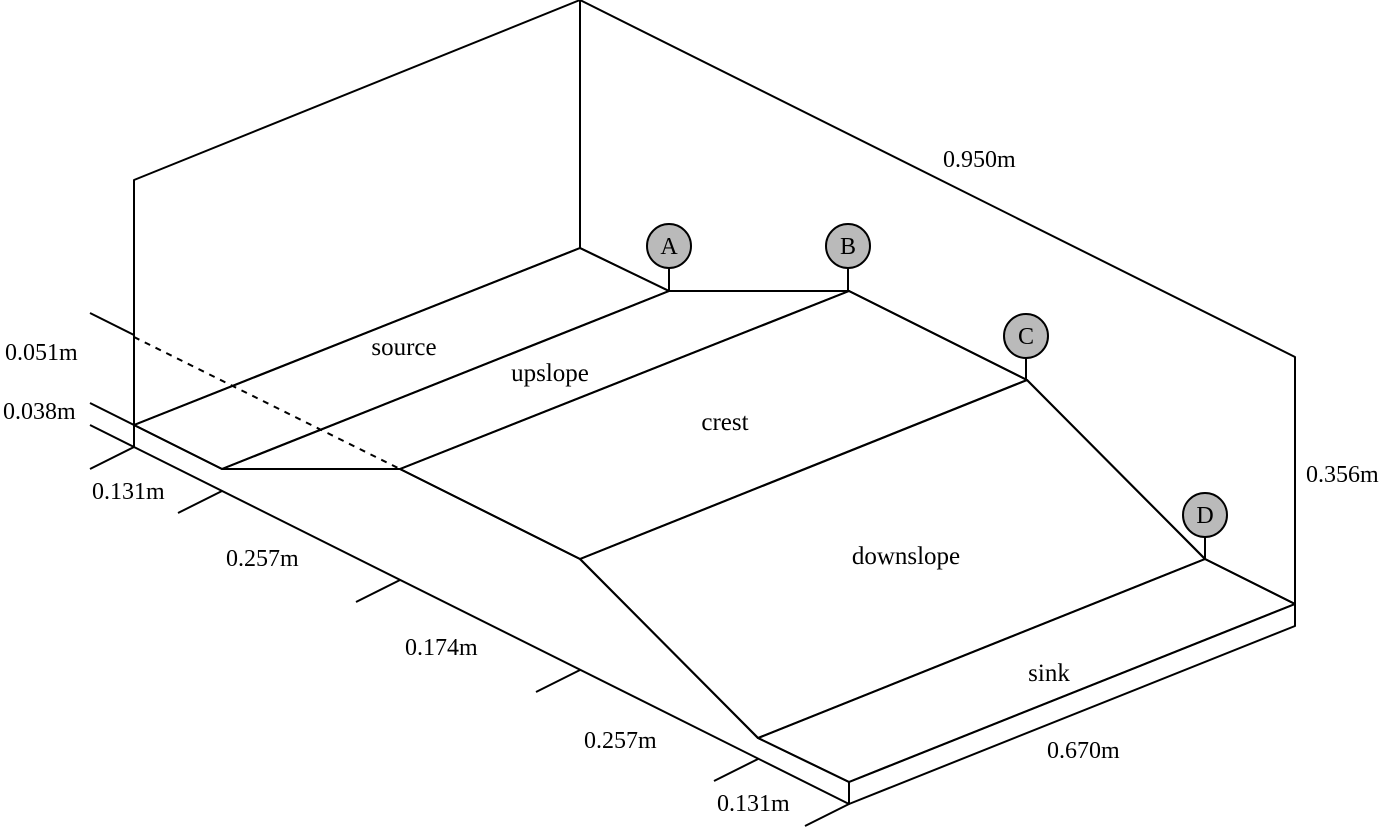 The image size is (1400, 828). What do you see at coordinates (1049, 673) in the screenshot?
I see `zone-label-sink: sink` at bounding box center [1049, 673].